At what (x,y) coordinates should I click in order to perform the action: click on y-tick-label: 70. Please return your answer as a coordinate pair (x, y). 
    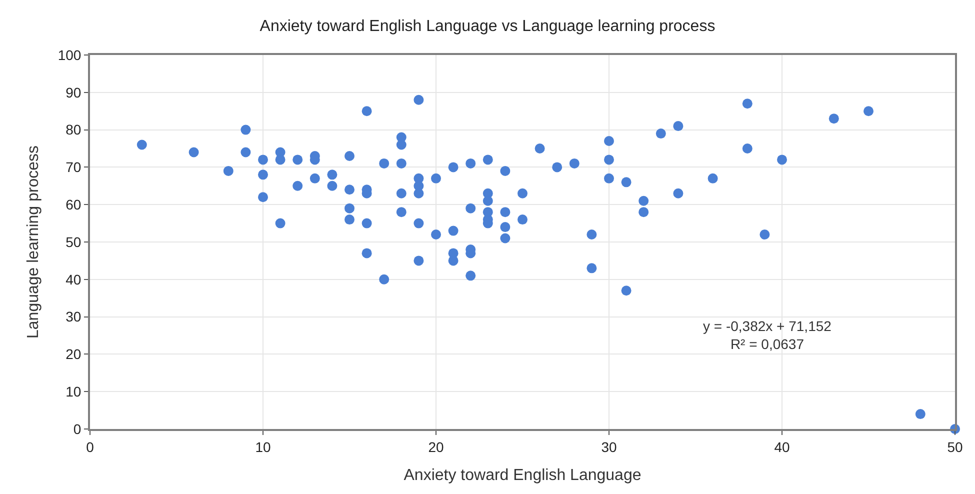
    Looking at the image, I should click on (74, 167).